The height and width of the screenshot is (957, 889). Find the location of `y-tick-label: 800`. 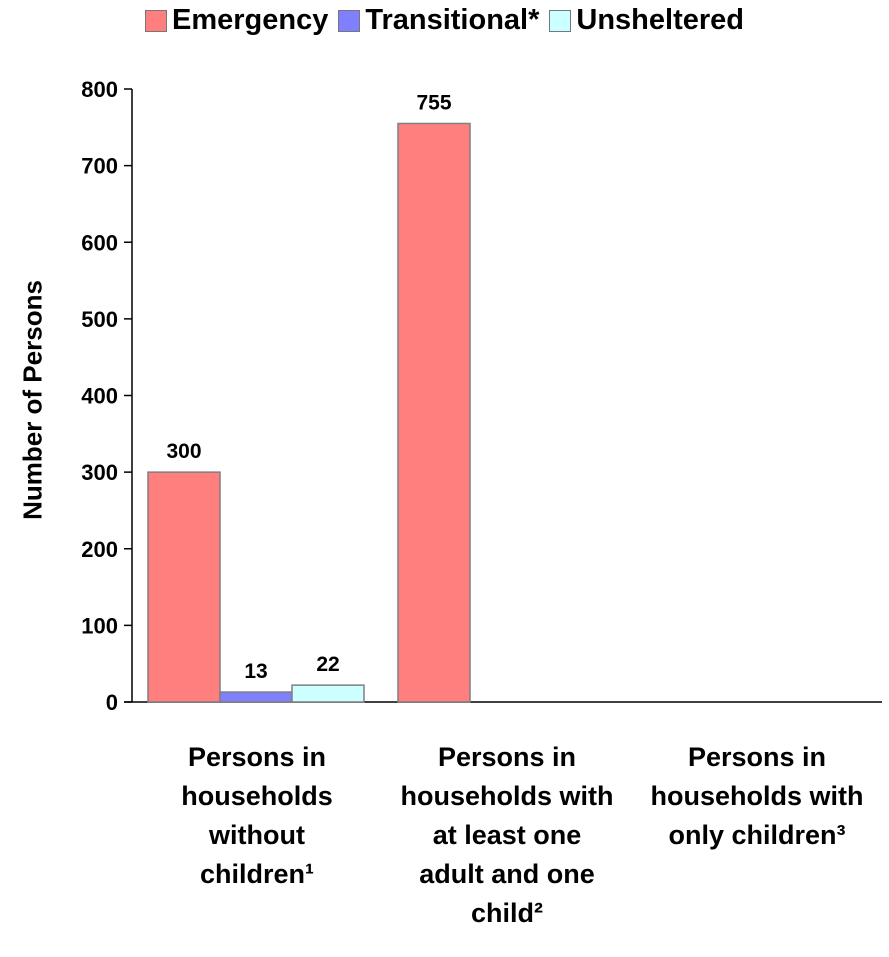

y-tick-label: 800 is located at coordinates (99, 89).